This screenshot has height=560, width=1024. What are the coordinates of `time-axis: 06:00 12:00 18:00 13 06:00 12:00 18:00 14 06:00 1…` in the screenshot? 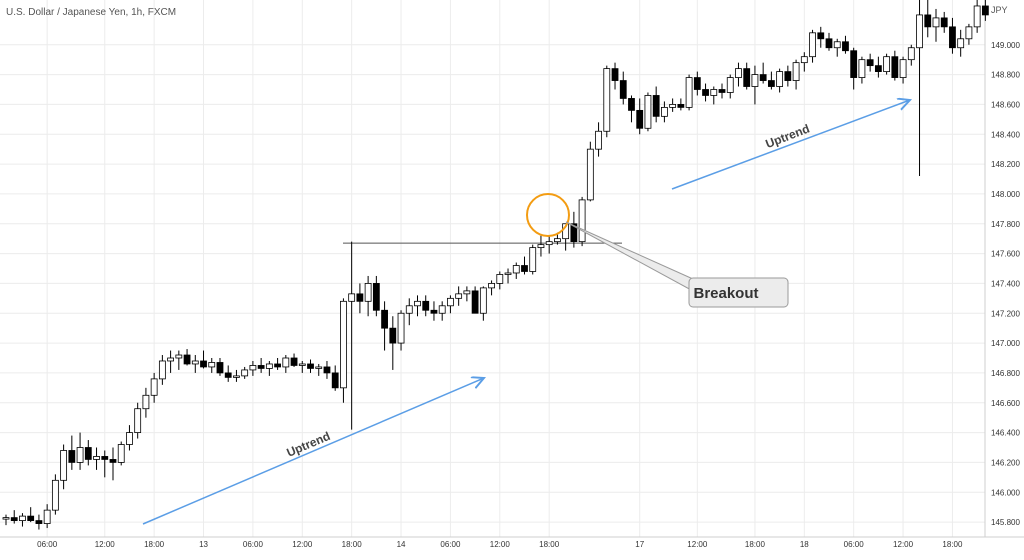 It's located at (500, 544).